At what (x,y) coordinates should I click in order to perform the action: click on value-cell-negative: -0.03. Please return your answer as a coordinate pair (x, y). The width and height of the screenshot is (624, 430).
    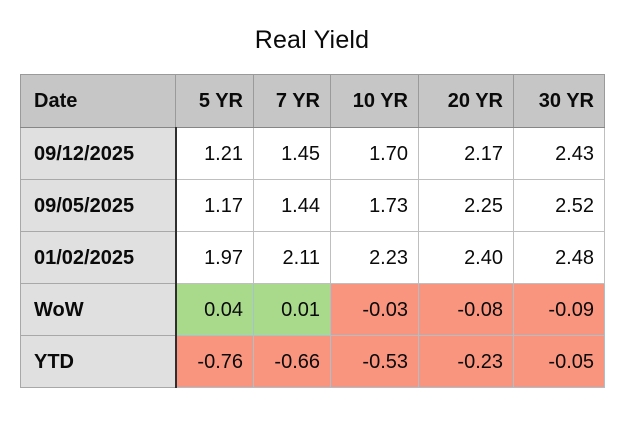
    Looking at the image, I should click on (374, 309).